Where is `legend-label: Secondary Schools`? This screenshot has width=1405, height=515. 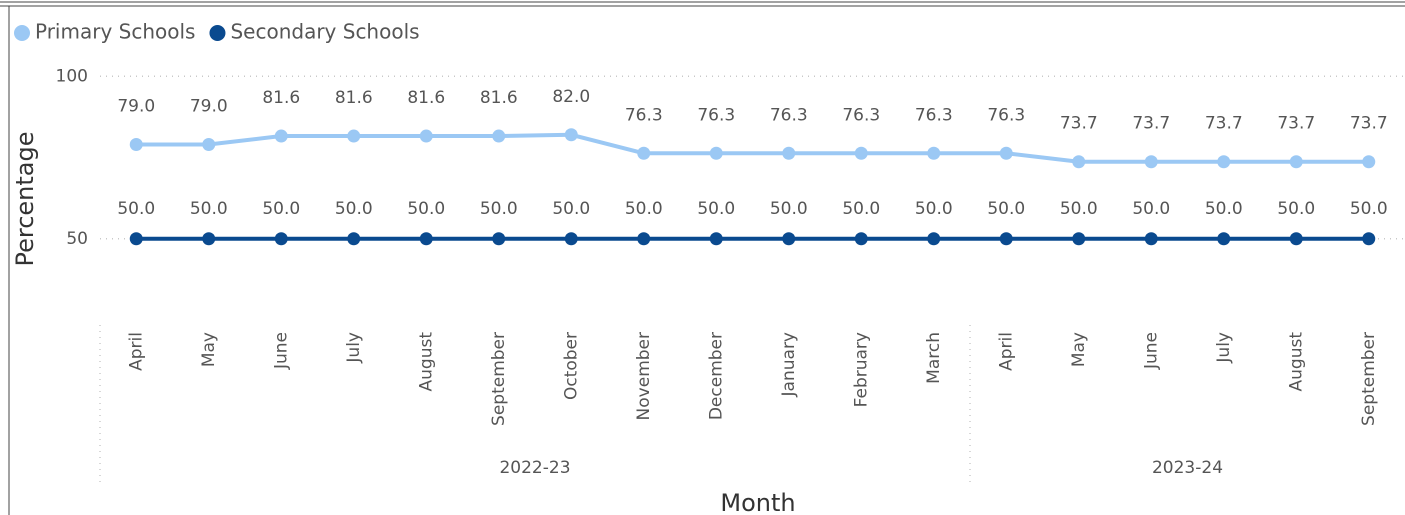
legend-label: Secondary Schools is located at coordinates (324, 32).